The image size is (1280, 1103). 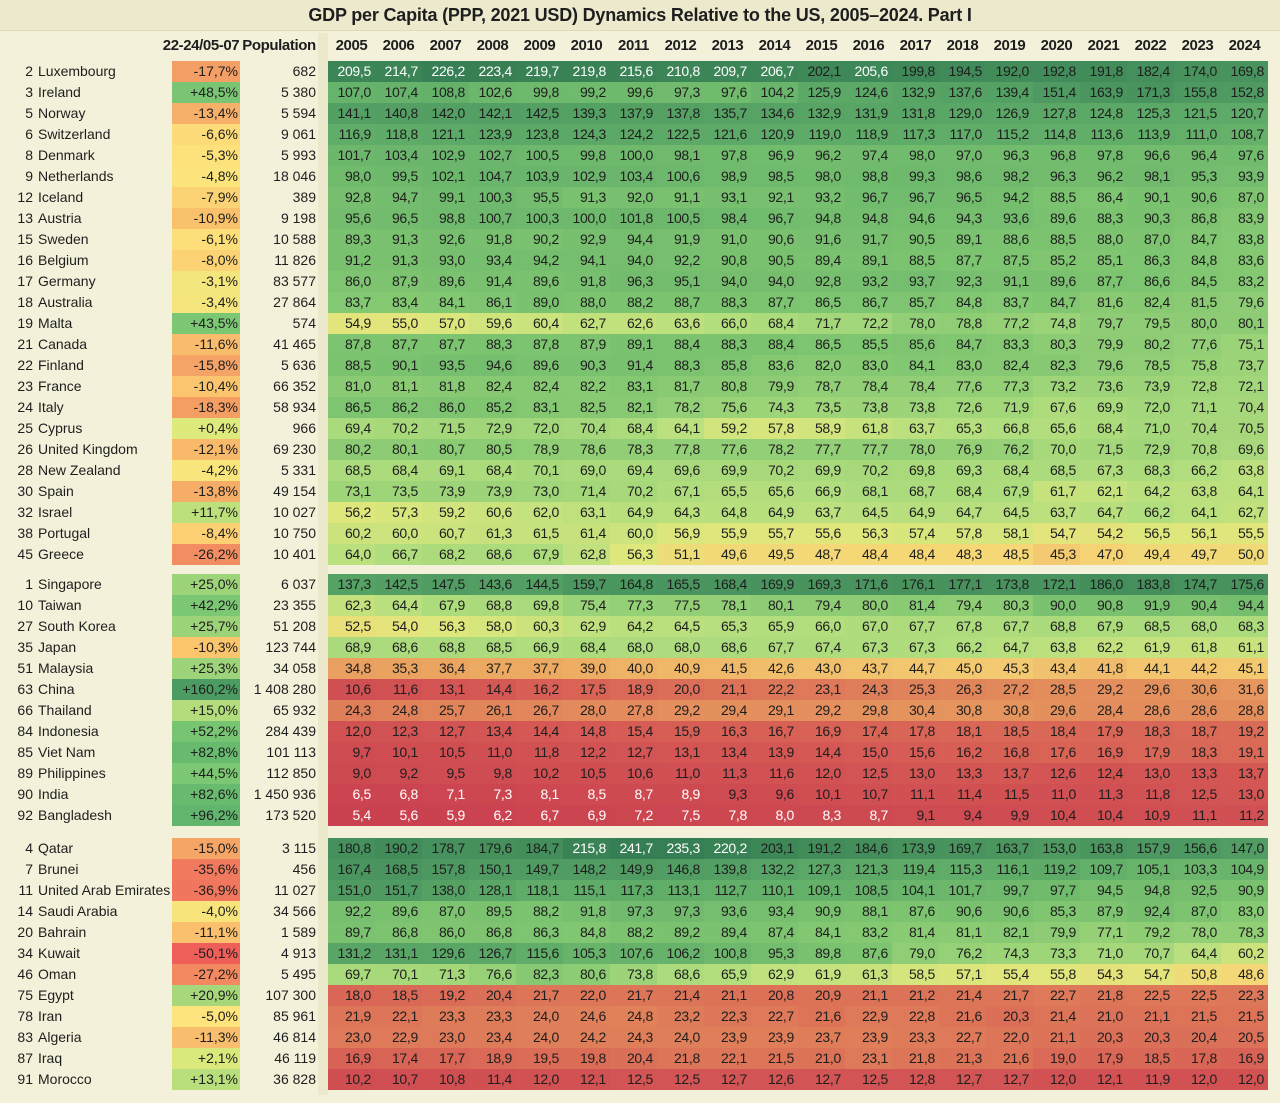 I want to click on value-cell: 98,9, so click(x=727, y=176).